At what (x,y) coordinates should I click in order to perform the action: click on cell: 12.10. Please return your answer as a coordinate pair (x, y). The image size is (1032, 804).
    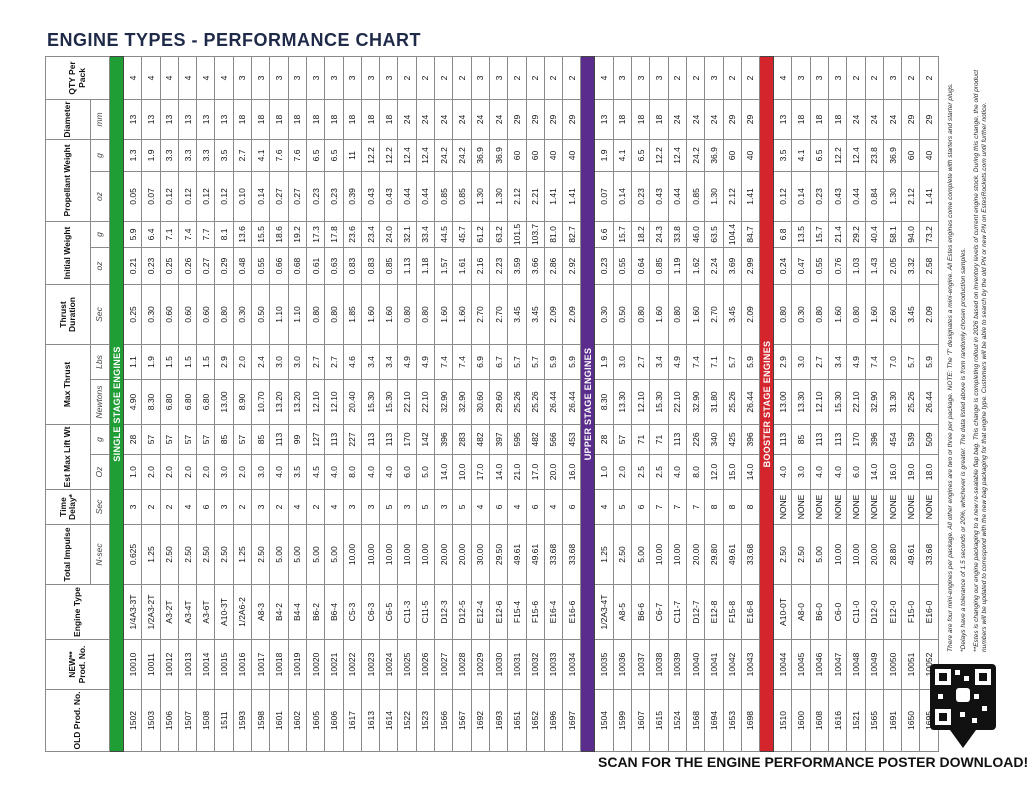
    Looking at the image, I should click on (819, 402).